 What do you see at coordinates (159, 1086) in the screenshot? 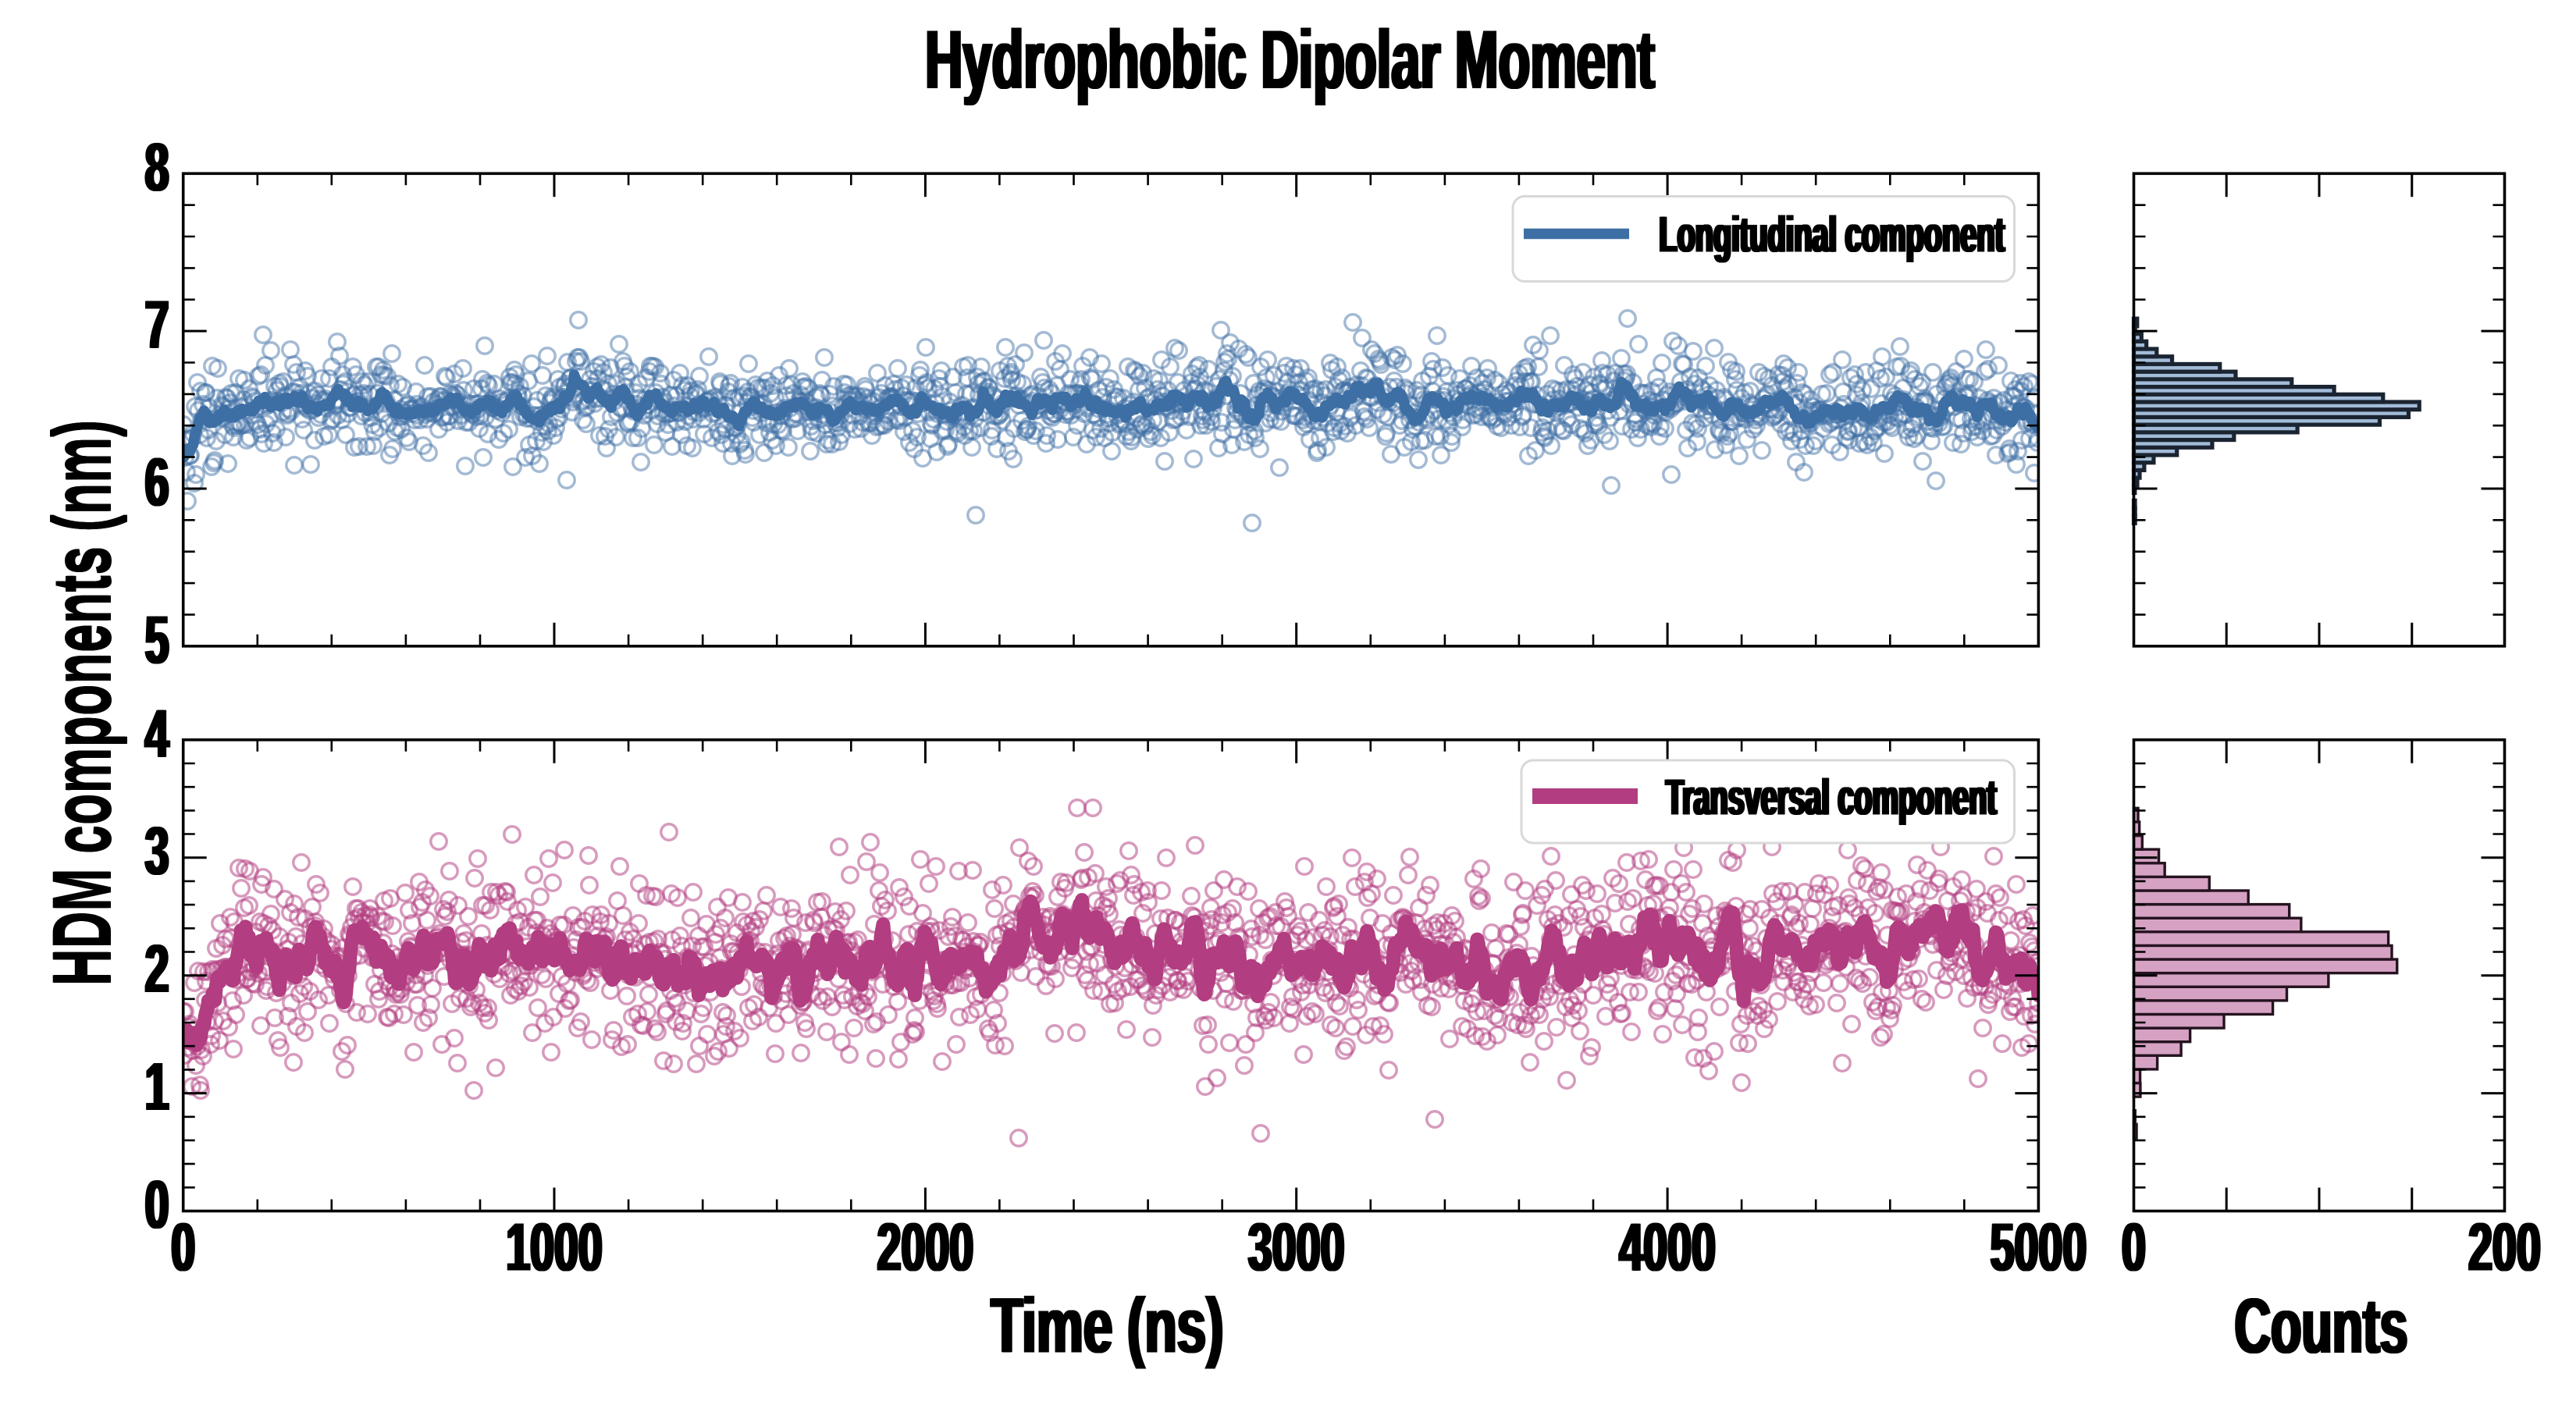
I see `svg-text: 1` at bounding box center [159, 1086].